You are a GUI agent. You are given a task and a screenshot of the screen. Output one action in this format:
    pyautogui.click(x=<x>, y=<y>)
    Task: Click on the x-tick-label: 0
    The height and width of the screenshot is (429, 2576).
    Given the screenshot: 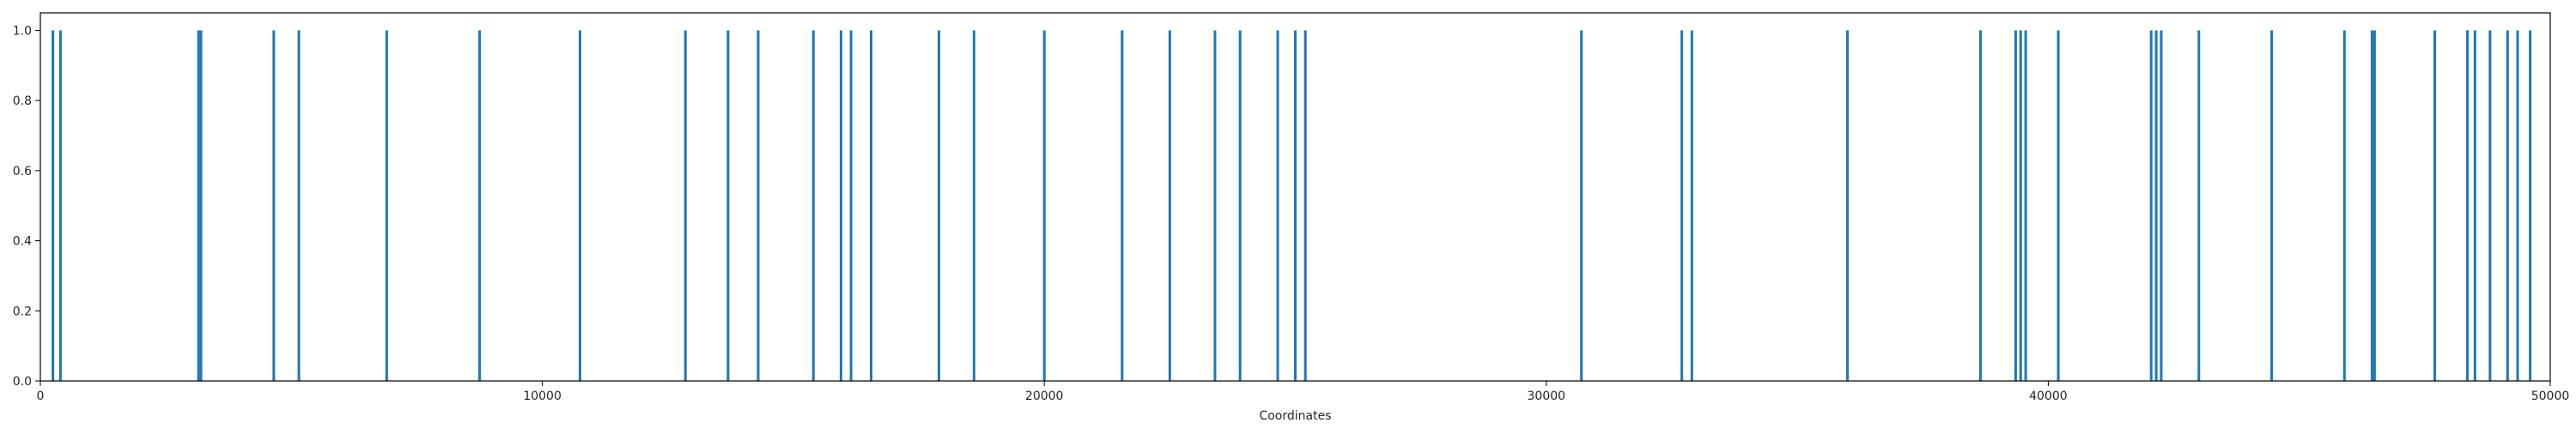 What is the action you would take?
    pyautogui.click(x=41, y=396)
    